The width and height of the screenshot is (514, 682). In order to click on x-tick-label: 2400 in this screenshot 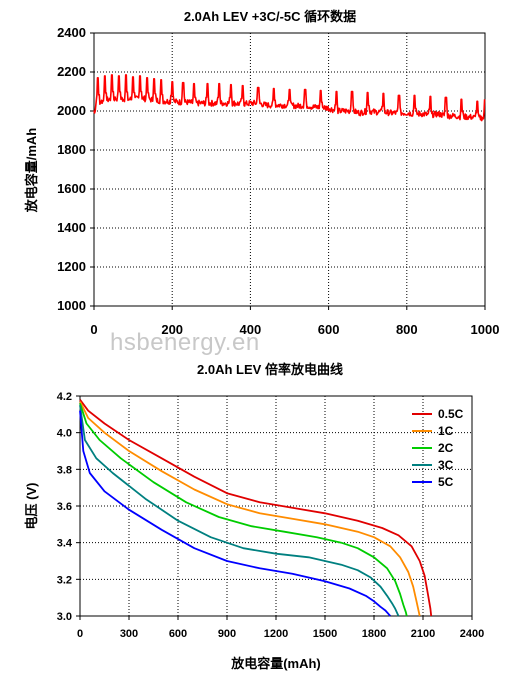, I will do `click(472, 634)`.